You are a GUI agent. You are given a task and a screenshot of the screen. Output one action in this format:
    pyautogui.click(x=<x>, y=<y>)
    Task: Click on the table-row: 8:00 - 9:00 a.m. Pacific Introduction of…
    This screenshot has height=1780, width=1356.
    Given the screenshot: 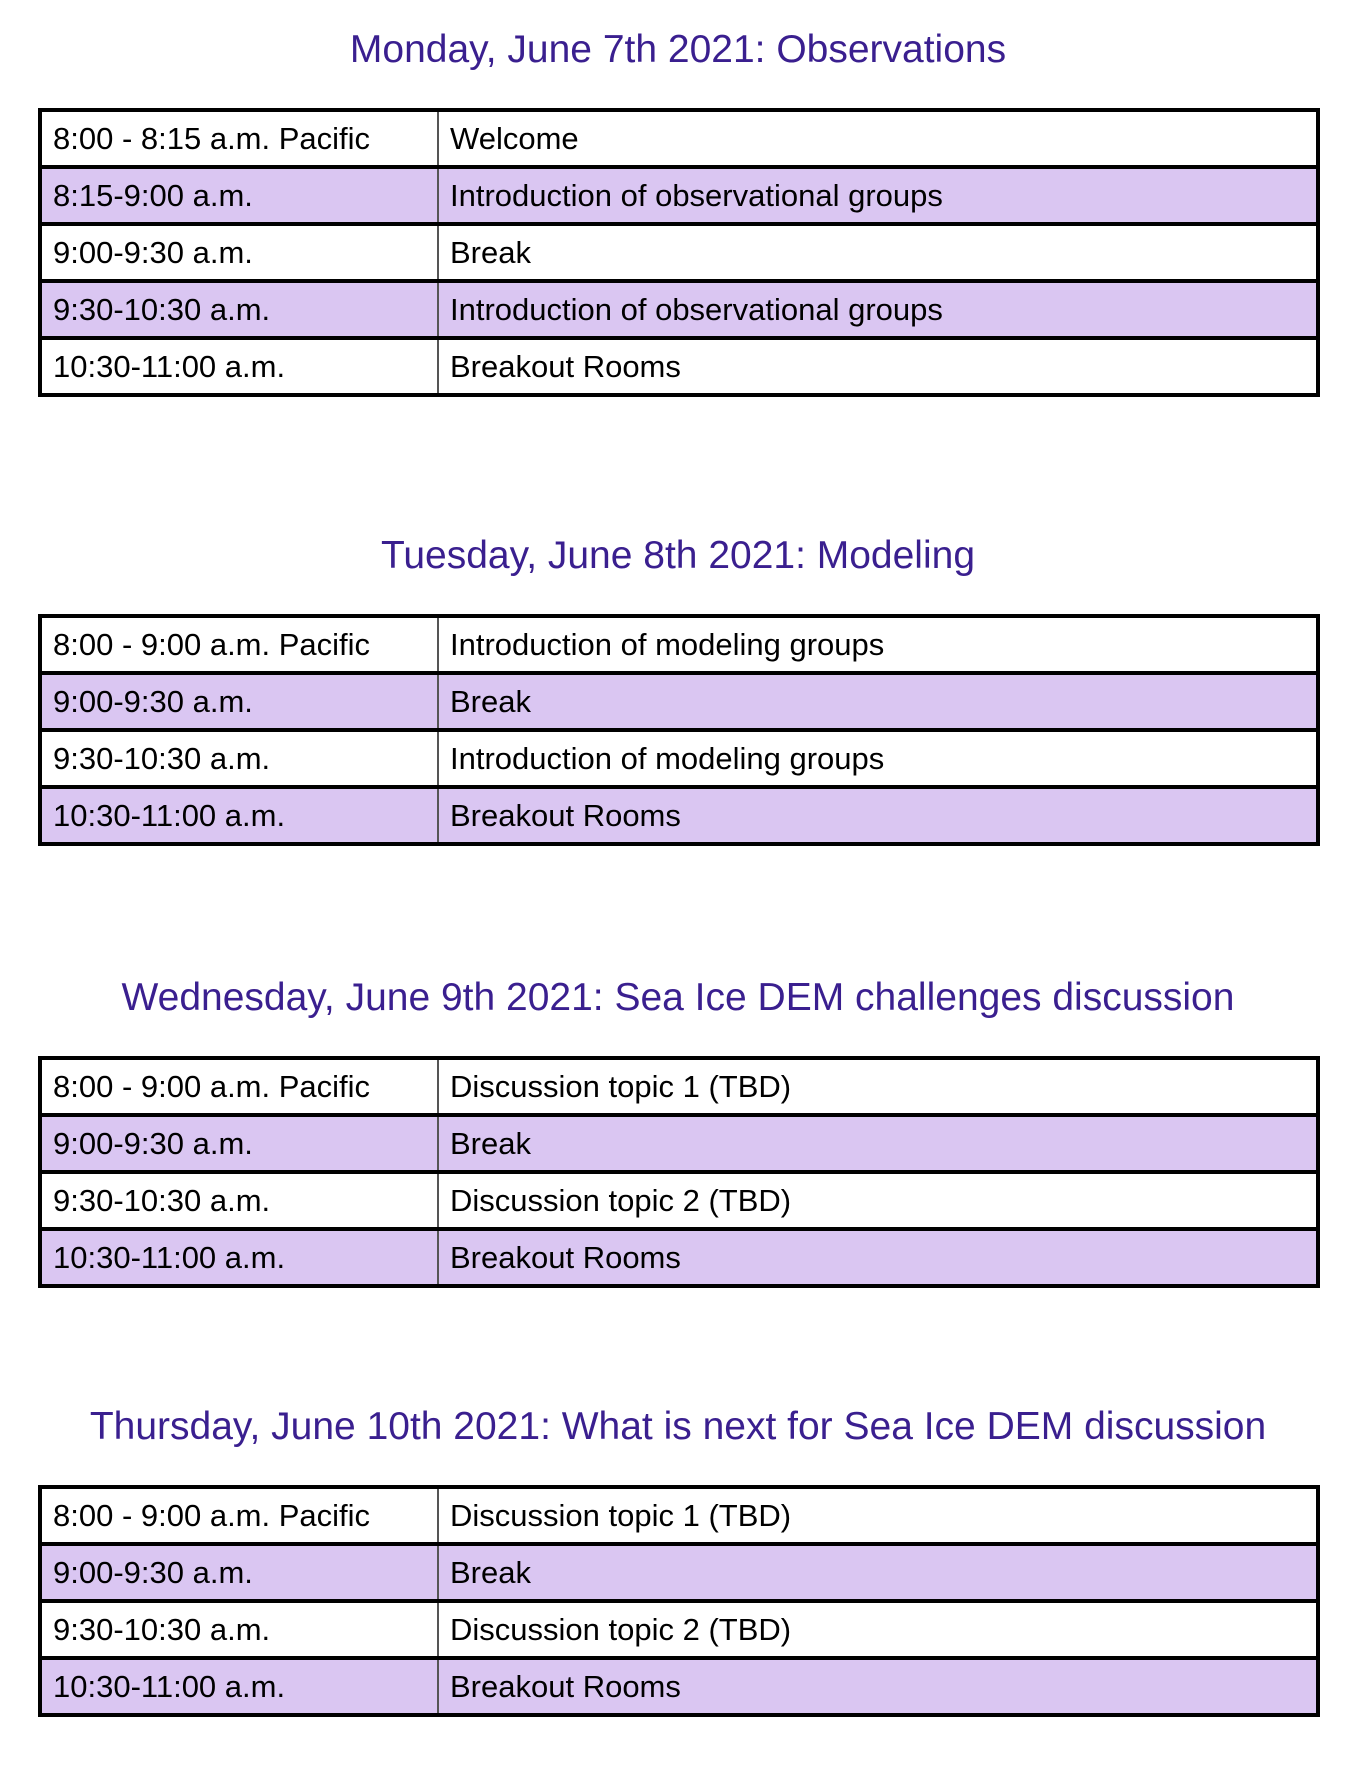 What is the action you would take?
    pyautogui.click(x=679, y=644)
    